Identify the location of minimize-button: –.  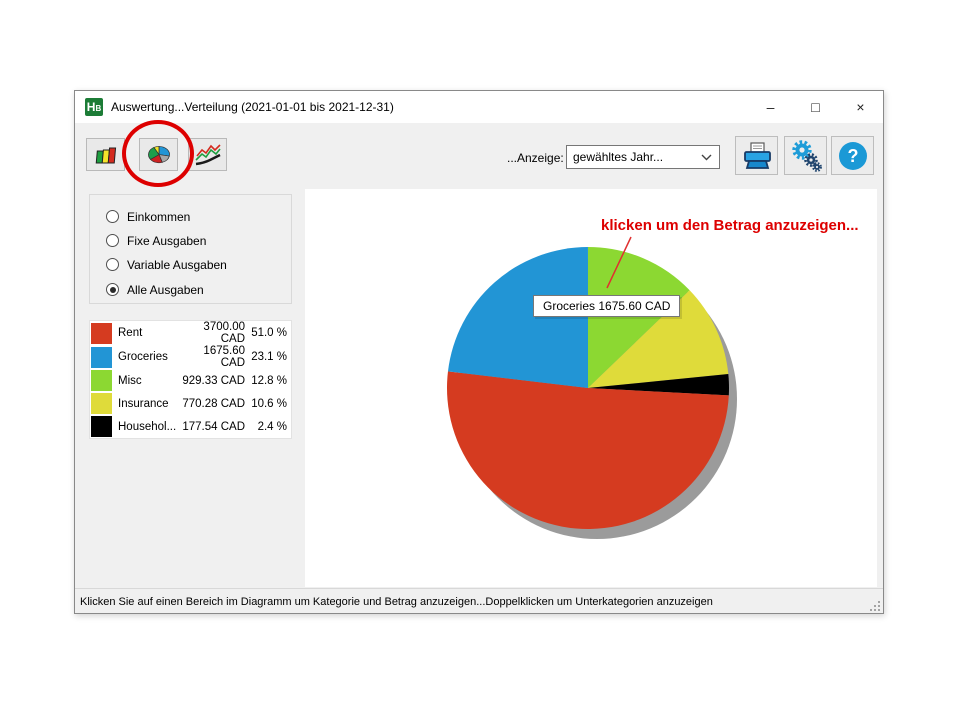
(770, 107).